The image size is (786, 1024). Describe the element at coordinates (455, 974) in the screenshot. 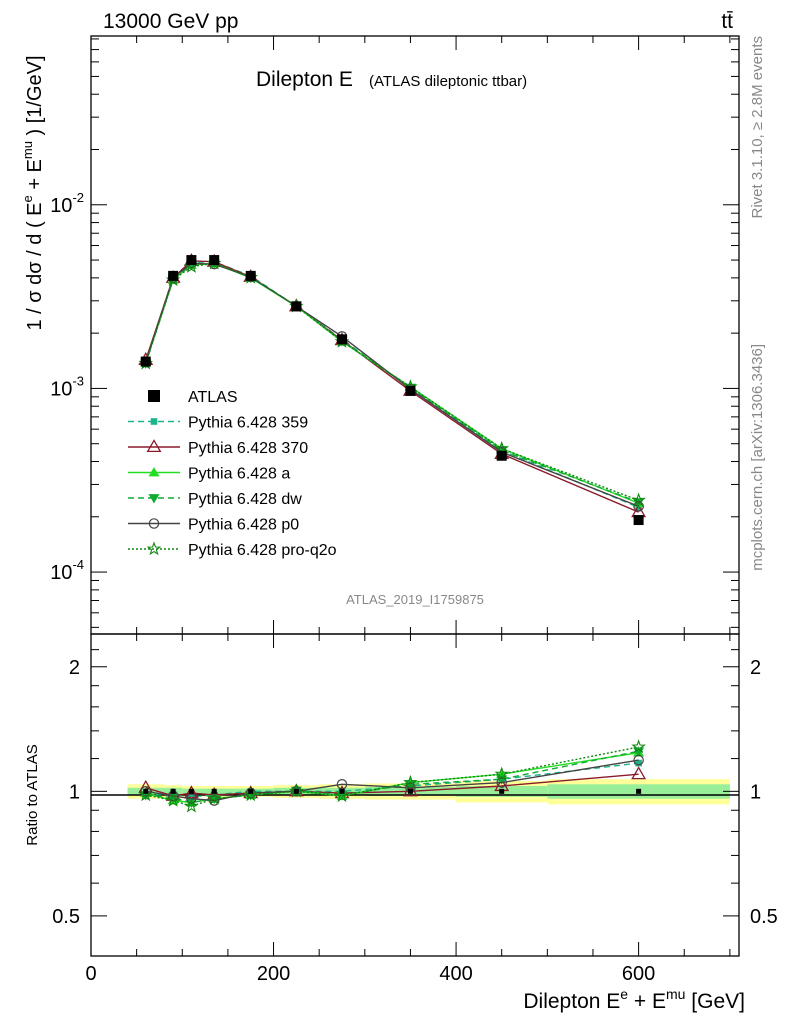

I see `x-tick-label: 400` at that location.